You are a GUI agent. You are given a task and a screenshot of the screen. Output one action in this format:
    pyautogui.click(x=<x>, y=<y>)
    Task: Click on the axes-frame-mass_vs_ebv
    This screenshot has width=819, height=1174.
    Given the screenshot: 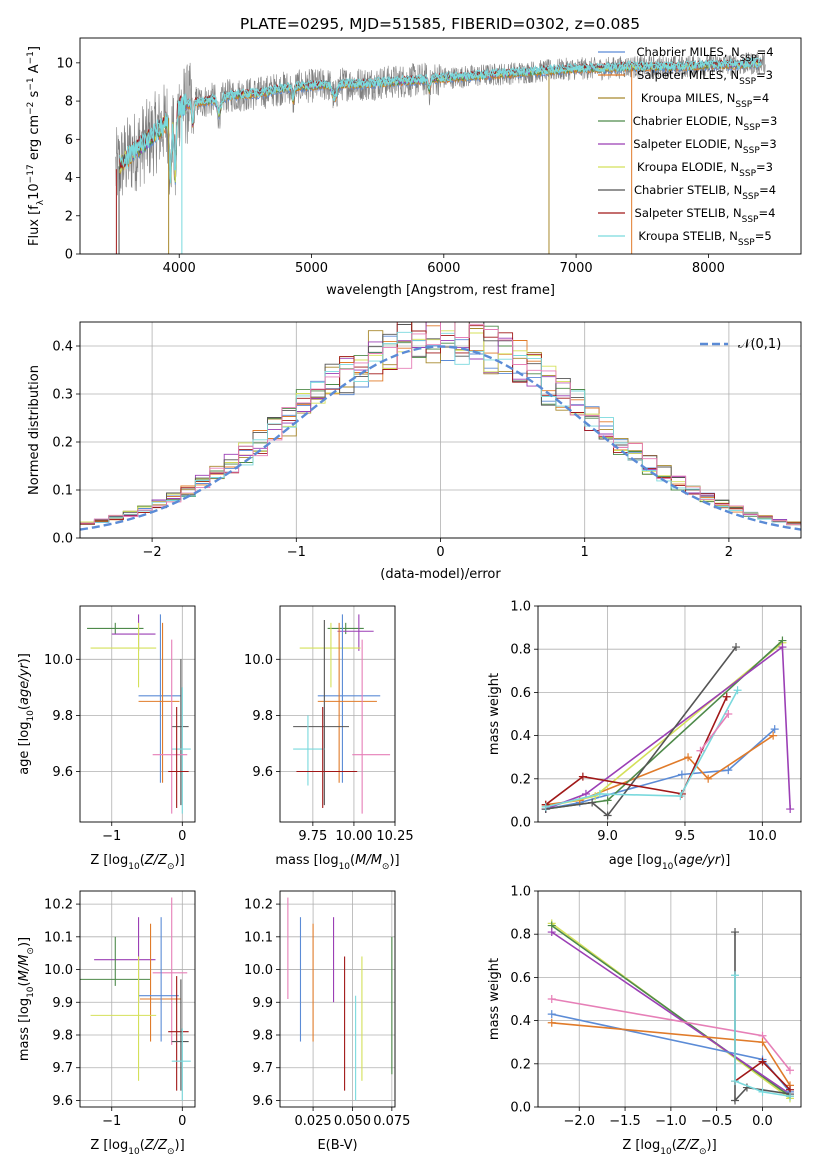 What is the action you would take?
    pyautogui.click(x=337, y=999)
    